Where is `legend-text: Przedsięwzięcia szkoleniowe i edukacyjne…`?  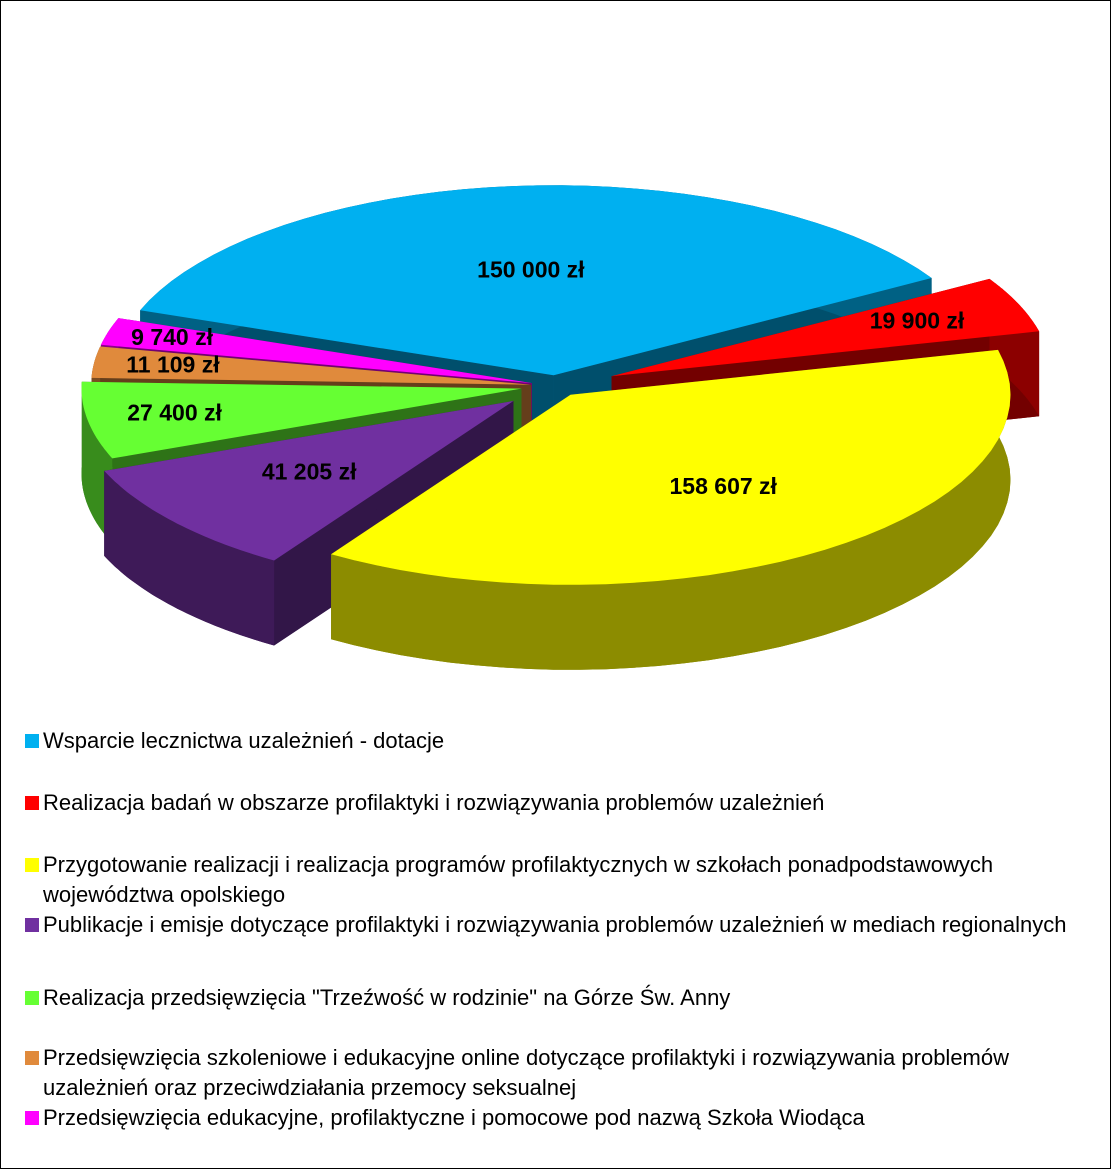
legend-text: Przedsięwzięcia szkoleniowe i edukacyjne… is located at coordinates (526, 1072).